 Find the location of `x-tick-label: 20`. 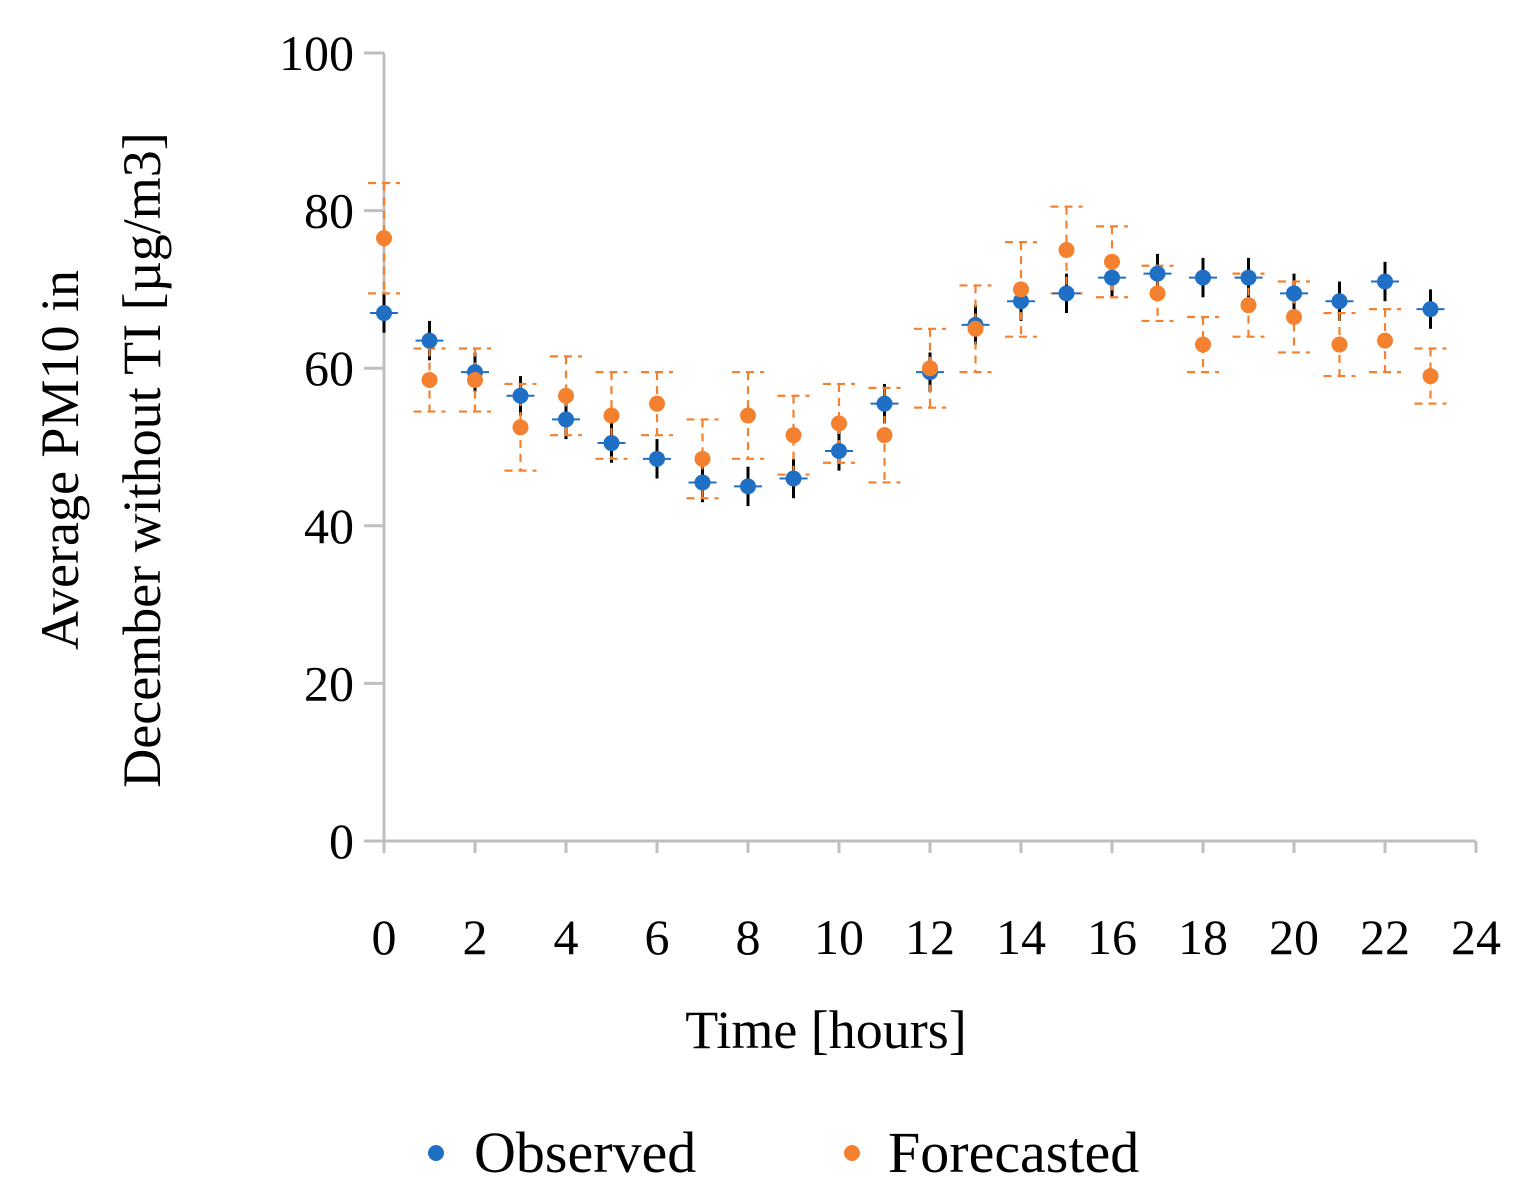

x-tick-label: 20 is located at coordinates (1294, 937).